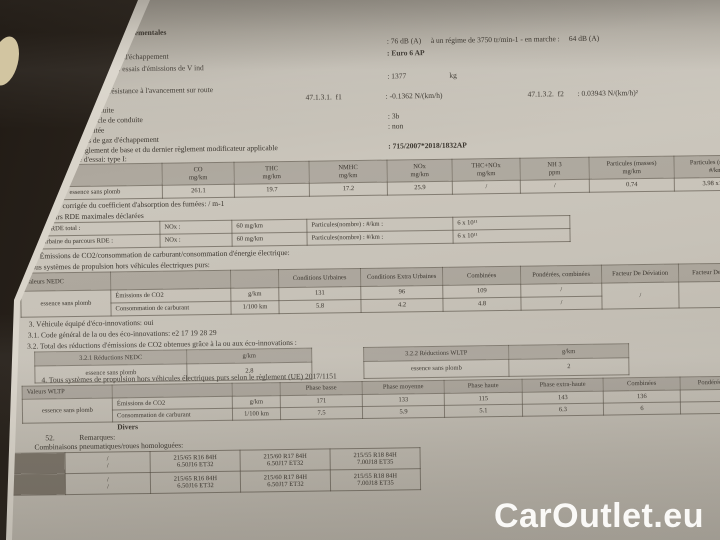 The height and width of the screenshot is (540, 720). What do you see at coordinates (272, 190) in the screenshot?
I see `emissions-value: 19.7` at bounding box center [272, 190].